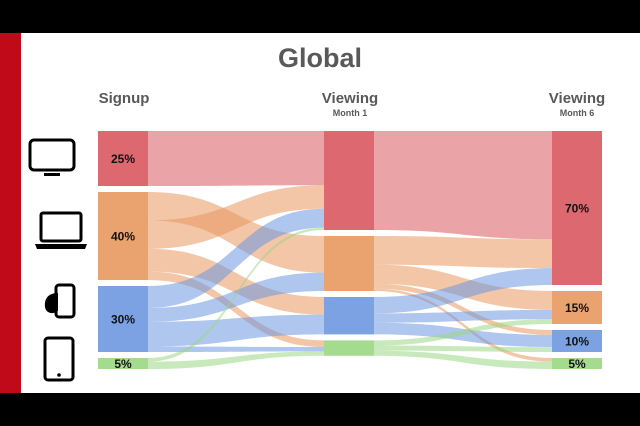 The image size is (640, 426). Describe the element at coordinates (61, 230) in the screenshot. I see `laptop-icon` at that location.